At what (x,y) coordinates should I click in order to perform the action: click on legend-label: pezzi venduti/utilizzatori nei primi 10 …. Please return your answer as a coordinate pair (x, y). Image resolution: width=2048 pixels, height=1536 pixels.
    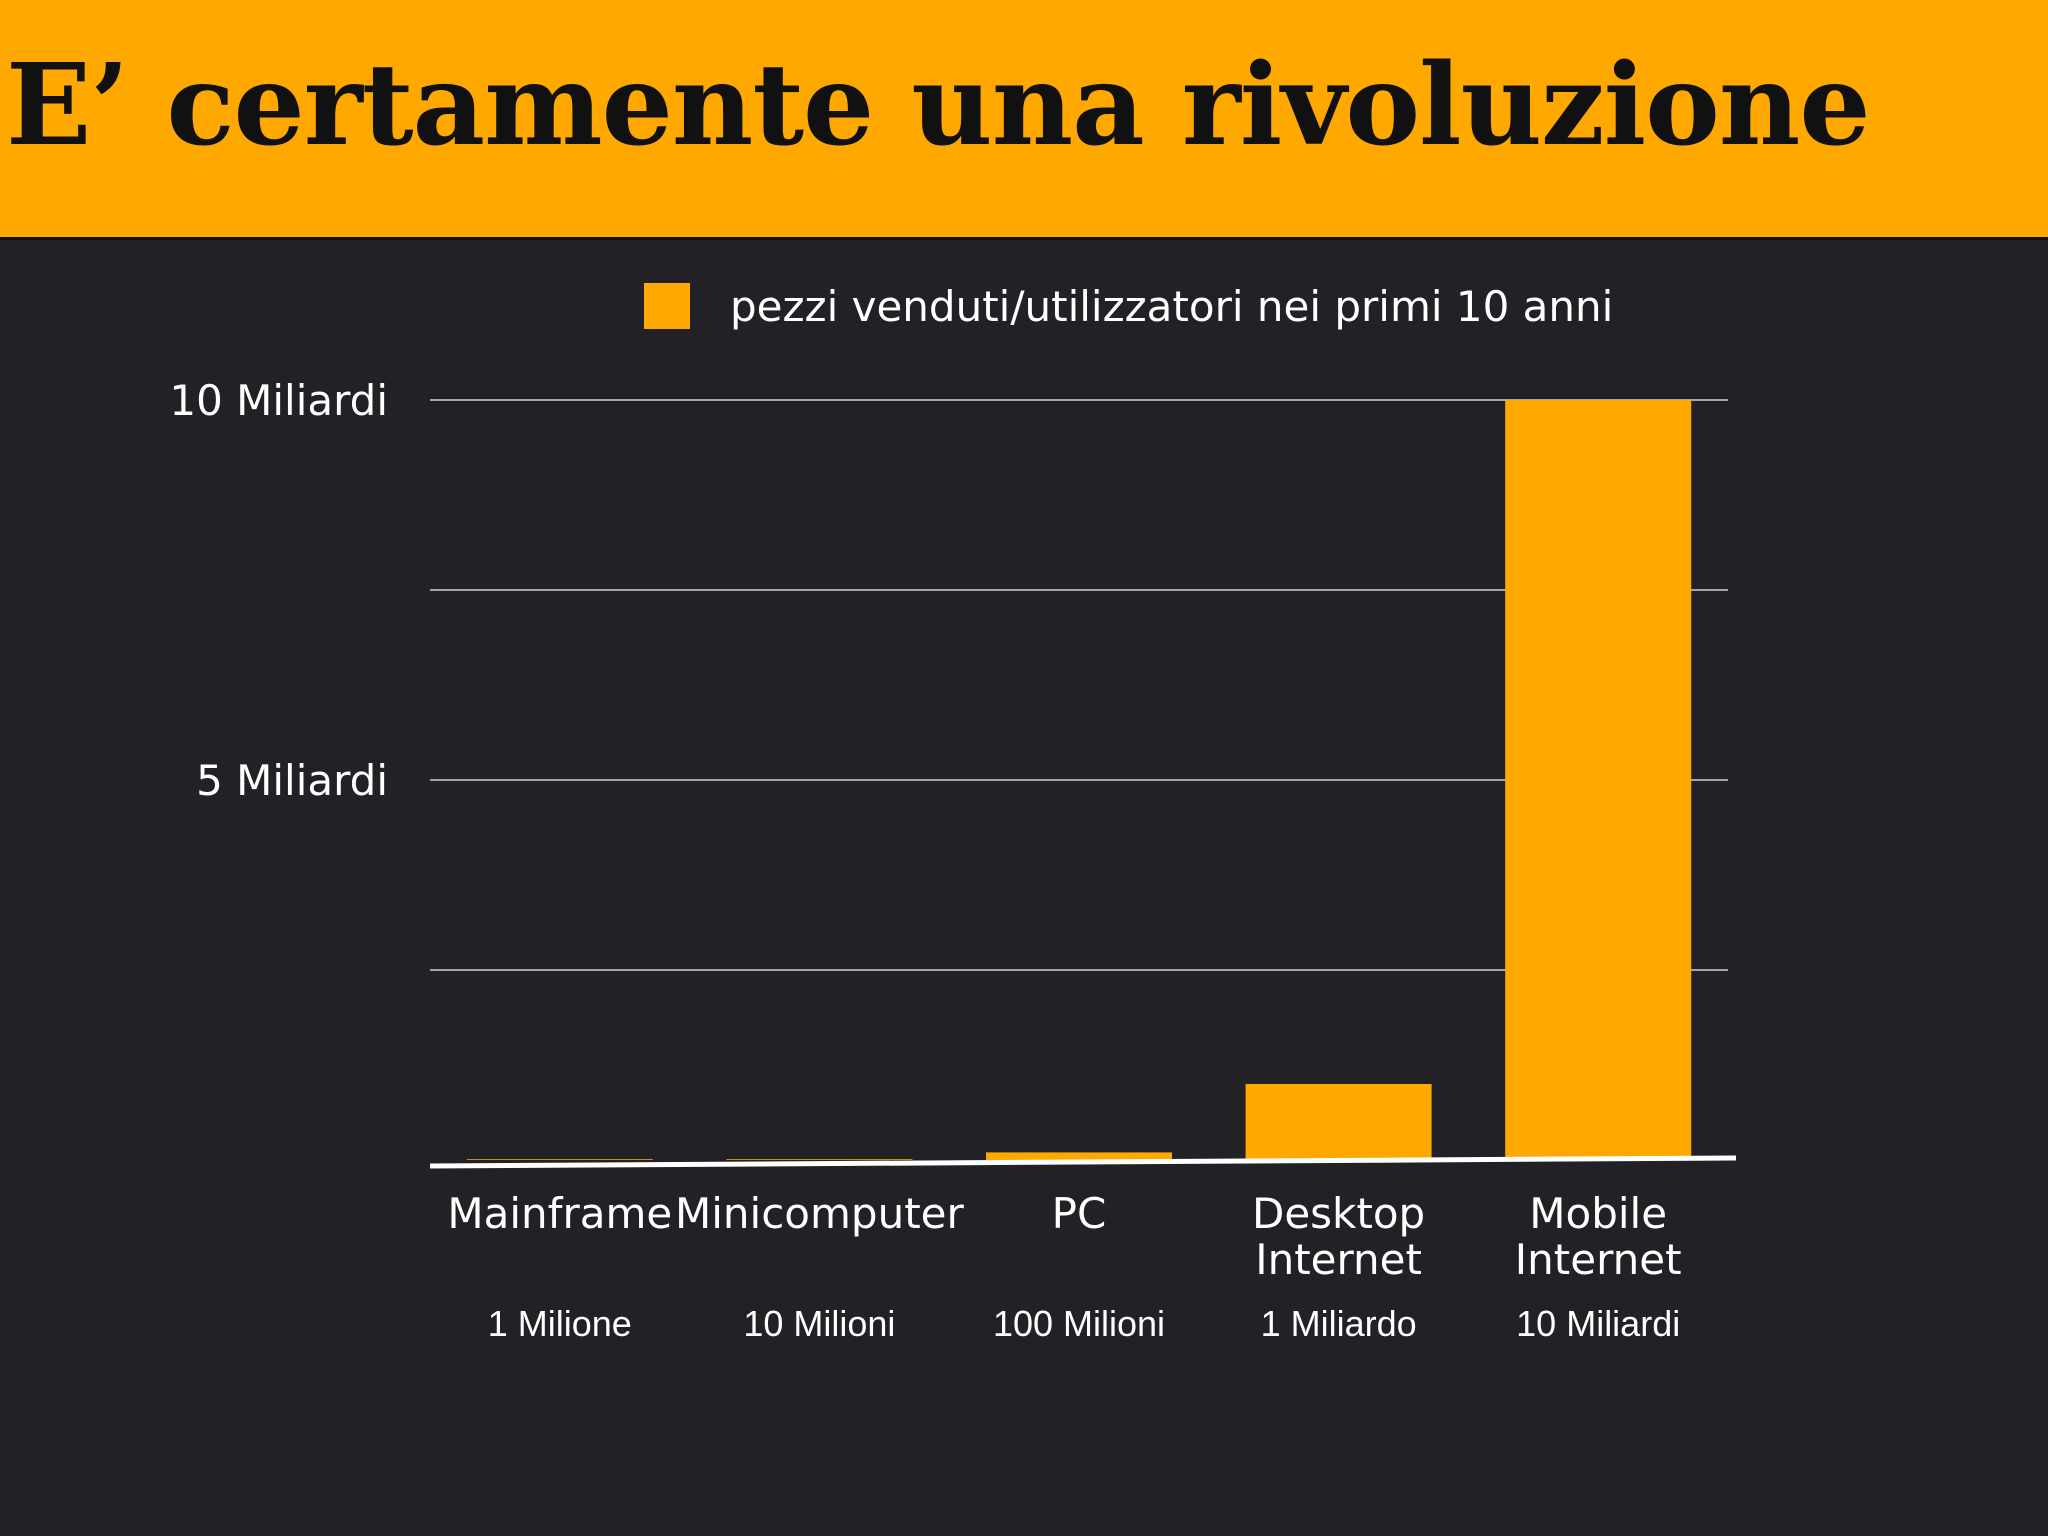
    Looking at the image, I should click on (1172, 306).